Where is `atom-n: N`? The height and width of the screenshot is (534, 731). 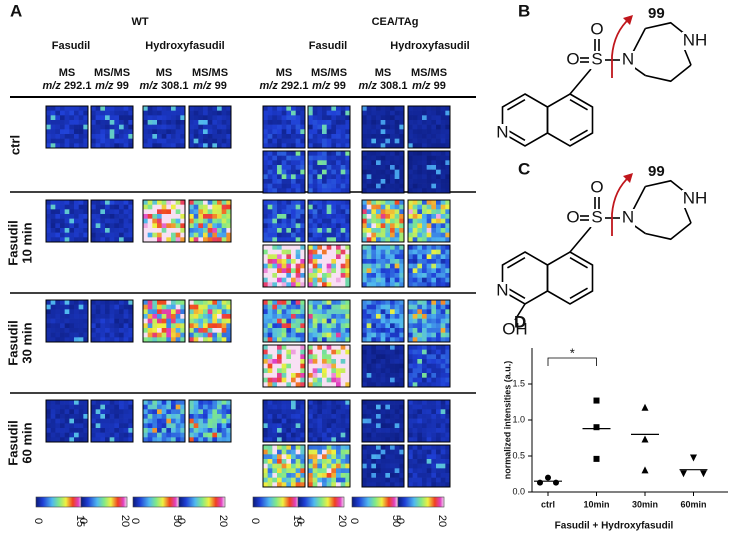 atom-n: N is located at coordinates (628, 58).